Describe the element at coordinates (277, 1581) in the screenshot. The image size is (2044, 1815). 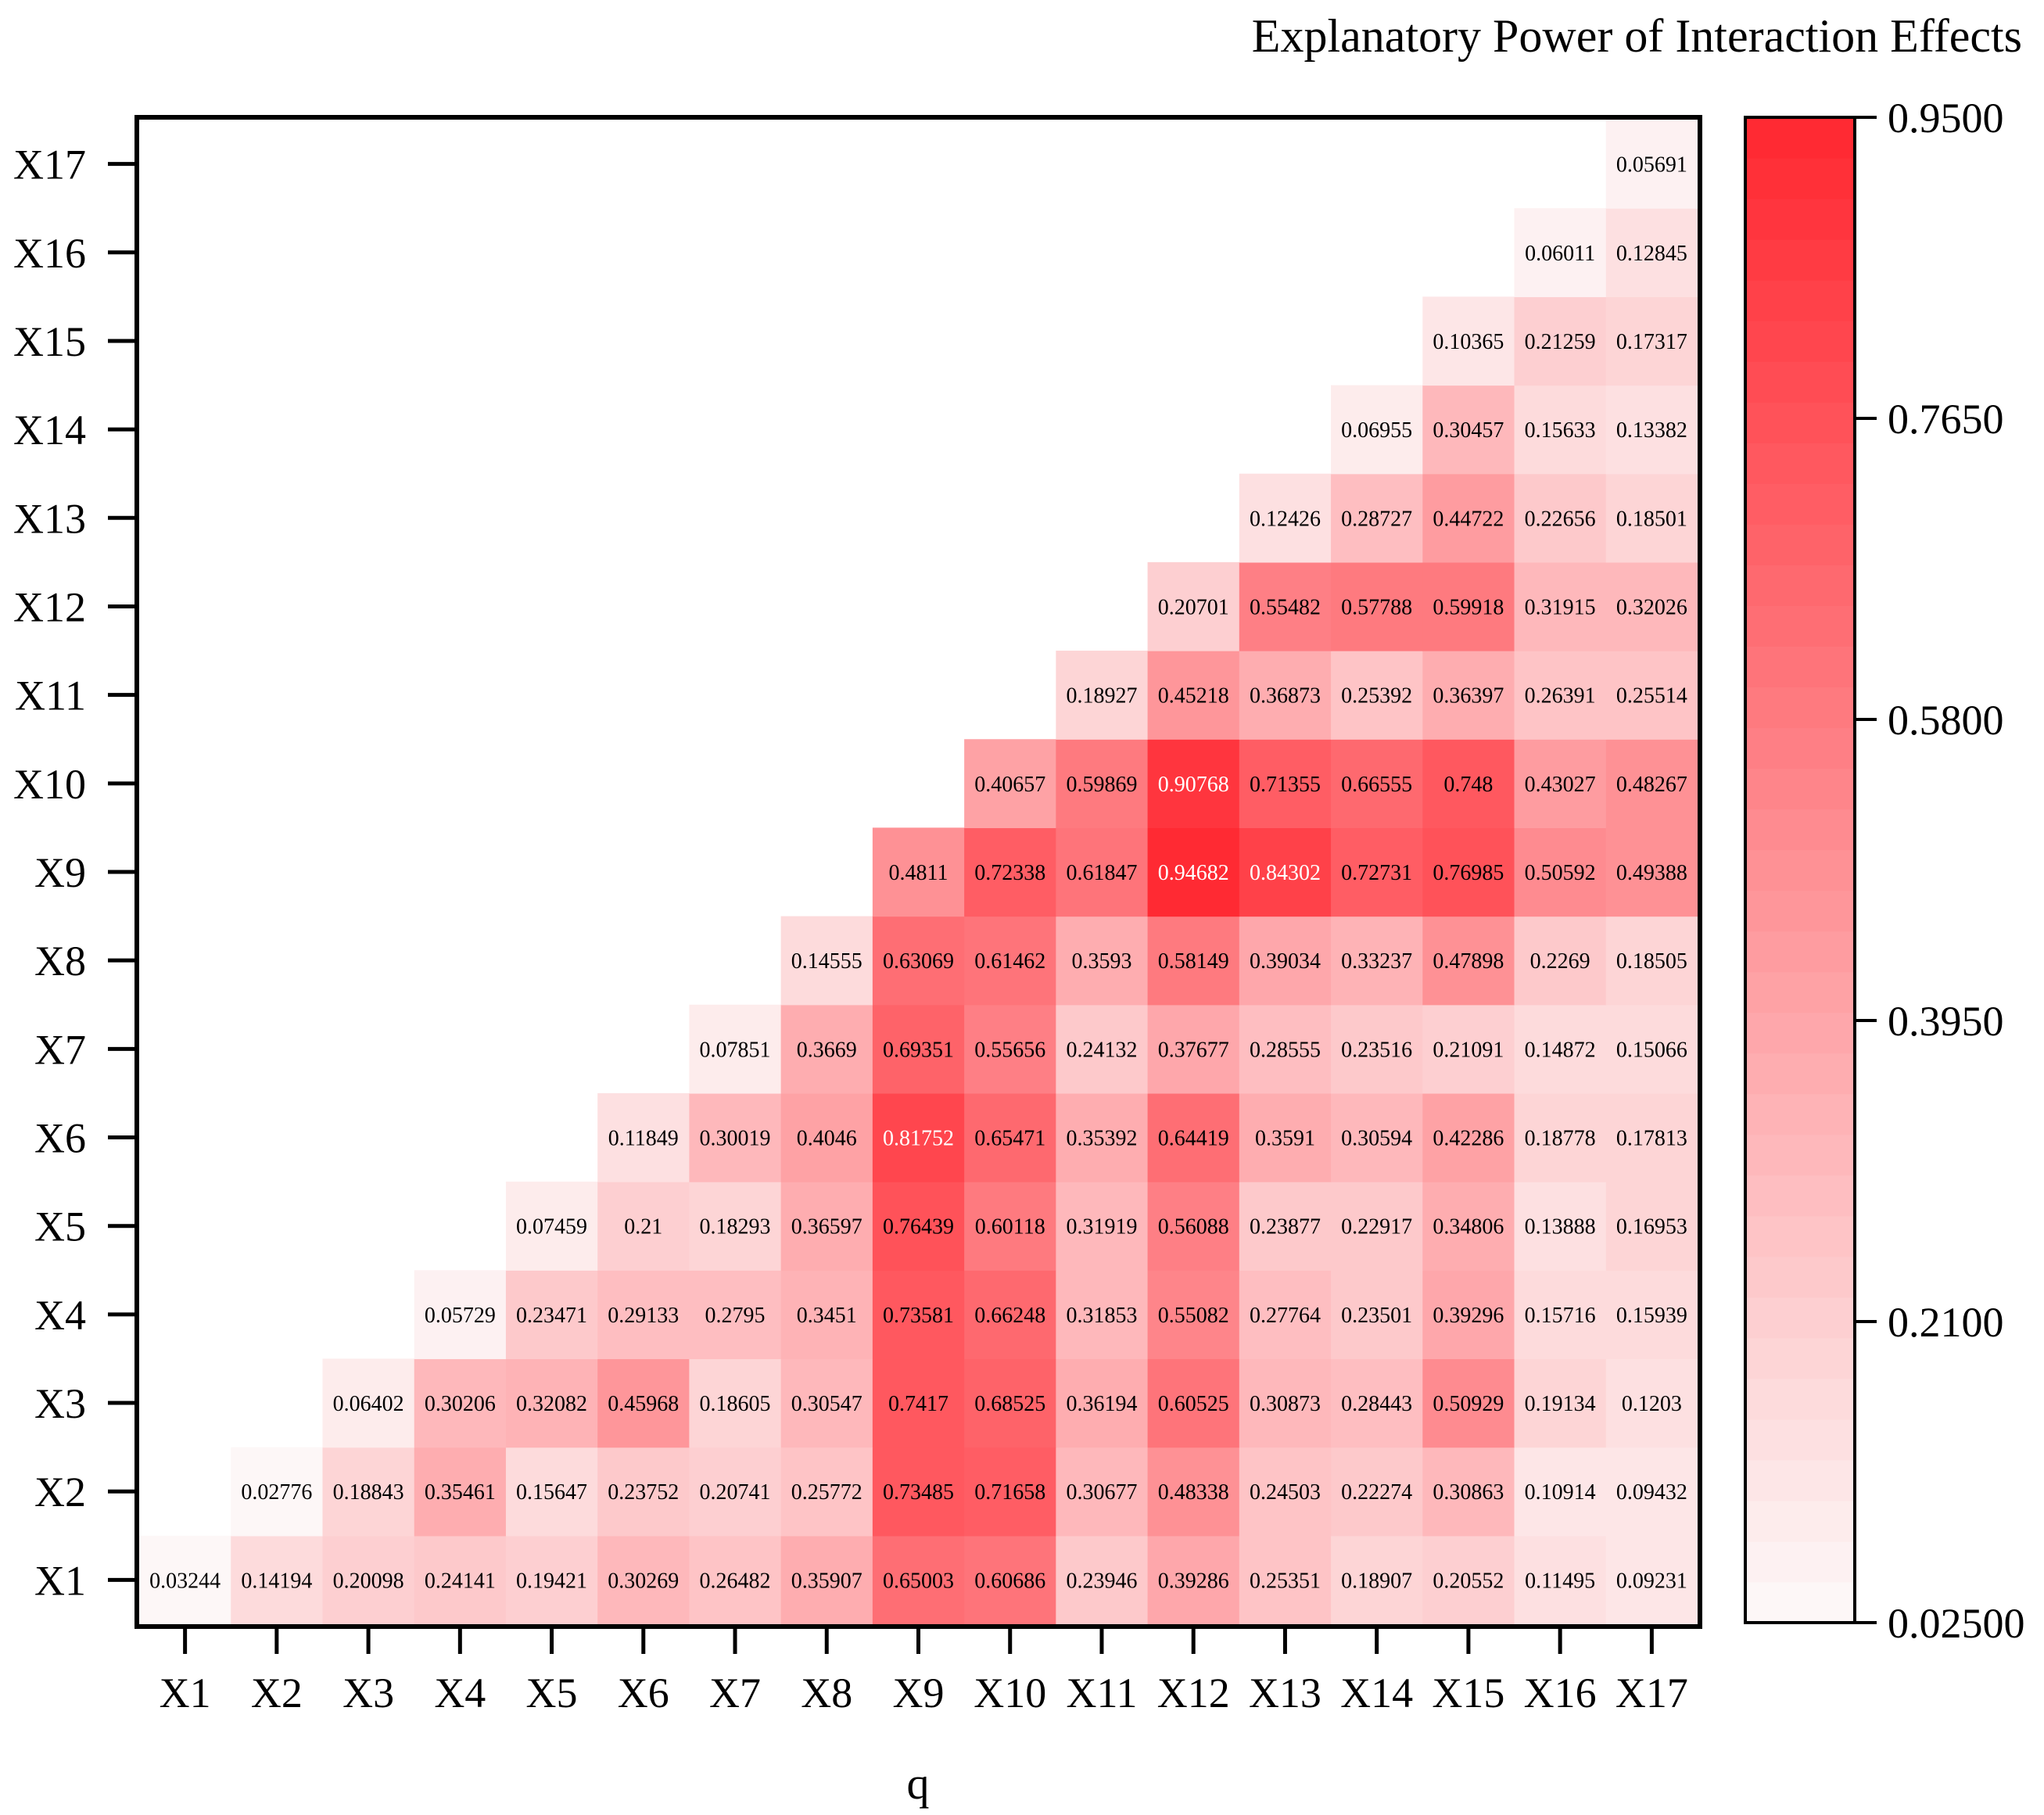
I see `cell-value-label: 0.14194` at that location.